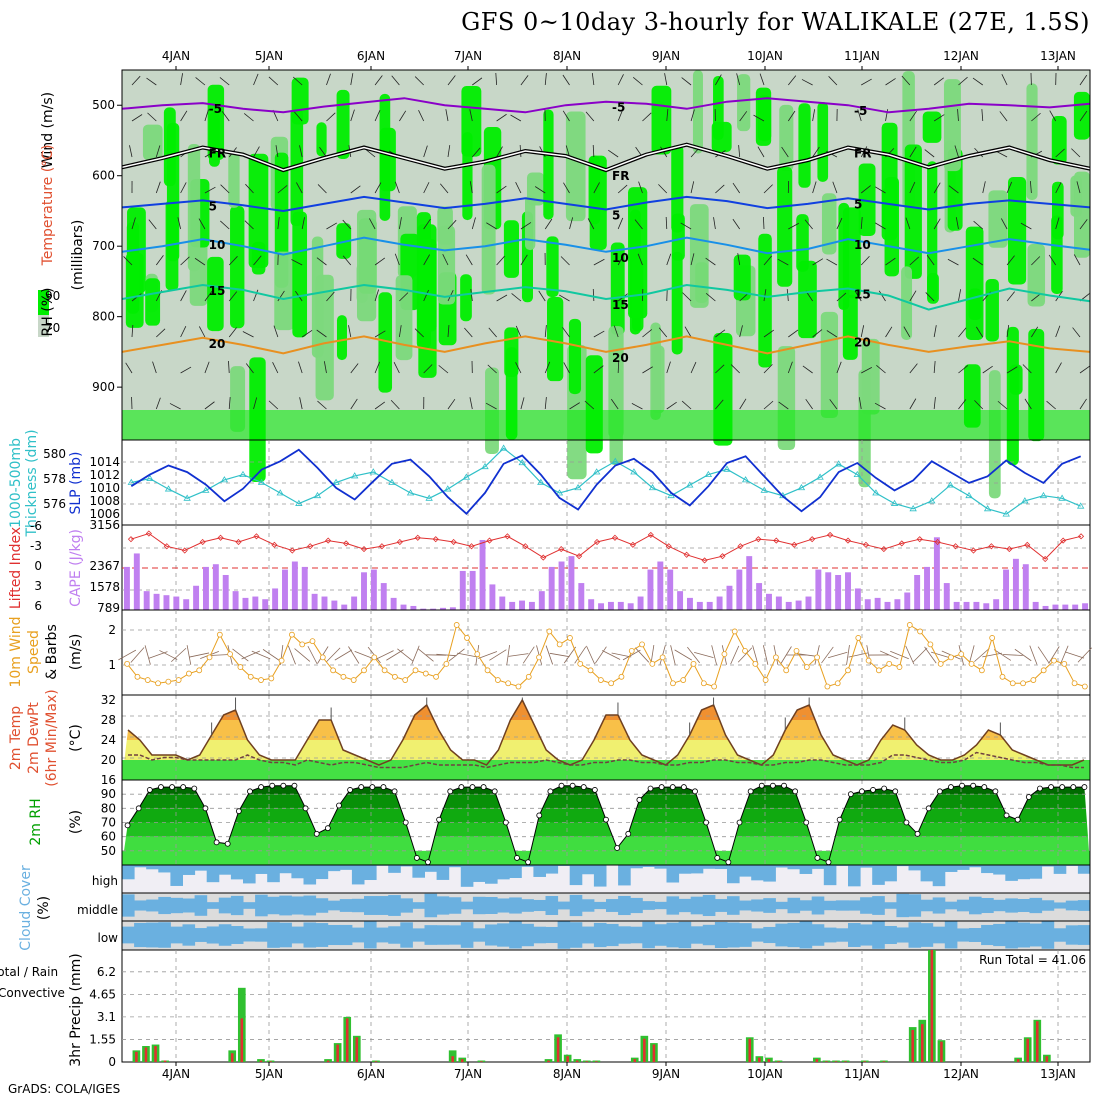 This screenshot has width=1100, height=1100. Describe the element at coordinates (618, 108) in the screenshot. I see `isotherm-label: -5` at that location.